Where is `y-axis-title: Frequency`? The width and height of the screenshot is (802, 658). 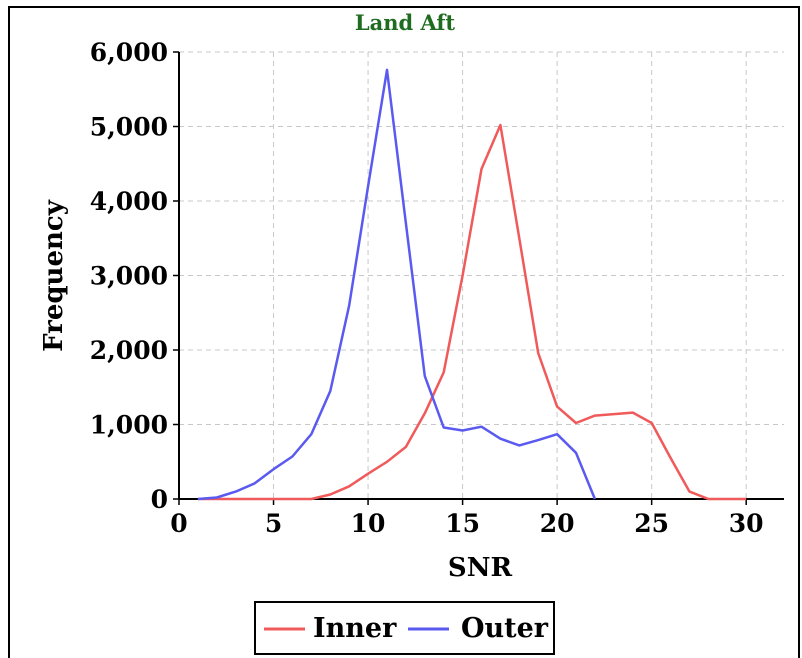 y-axis-title: Frequency is located at coordinates (54, 275).